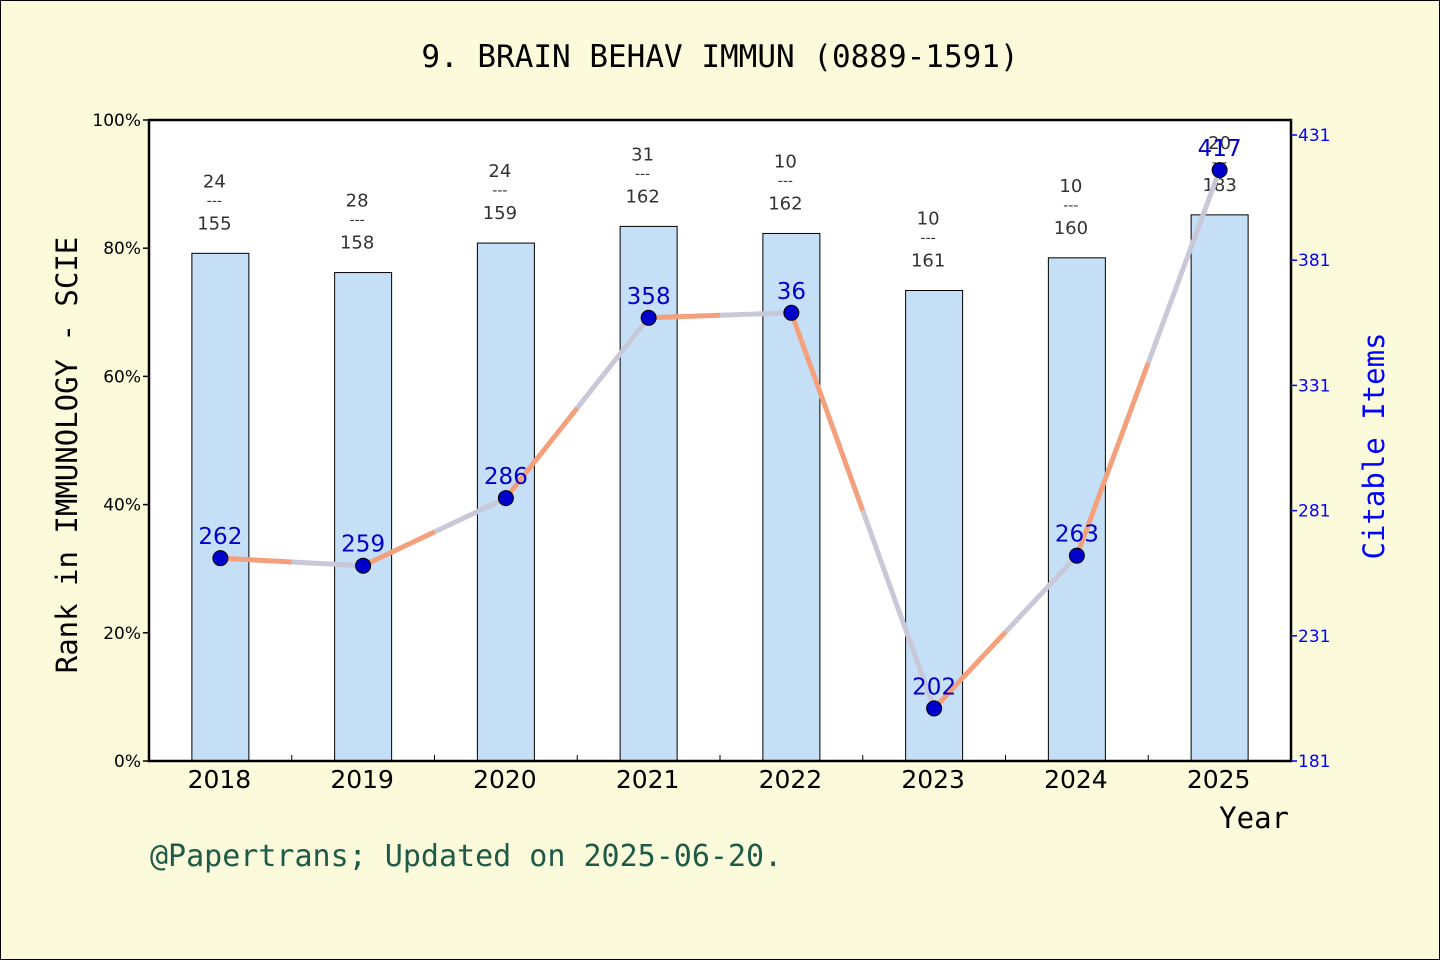 The width and height of the screenshot is (1440, 960). What do you see at coordinates (934, 708) in the screenshot?
I see `marker-2023` at bounding box center [934, 708].